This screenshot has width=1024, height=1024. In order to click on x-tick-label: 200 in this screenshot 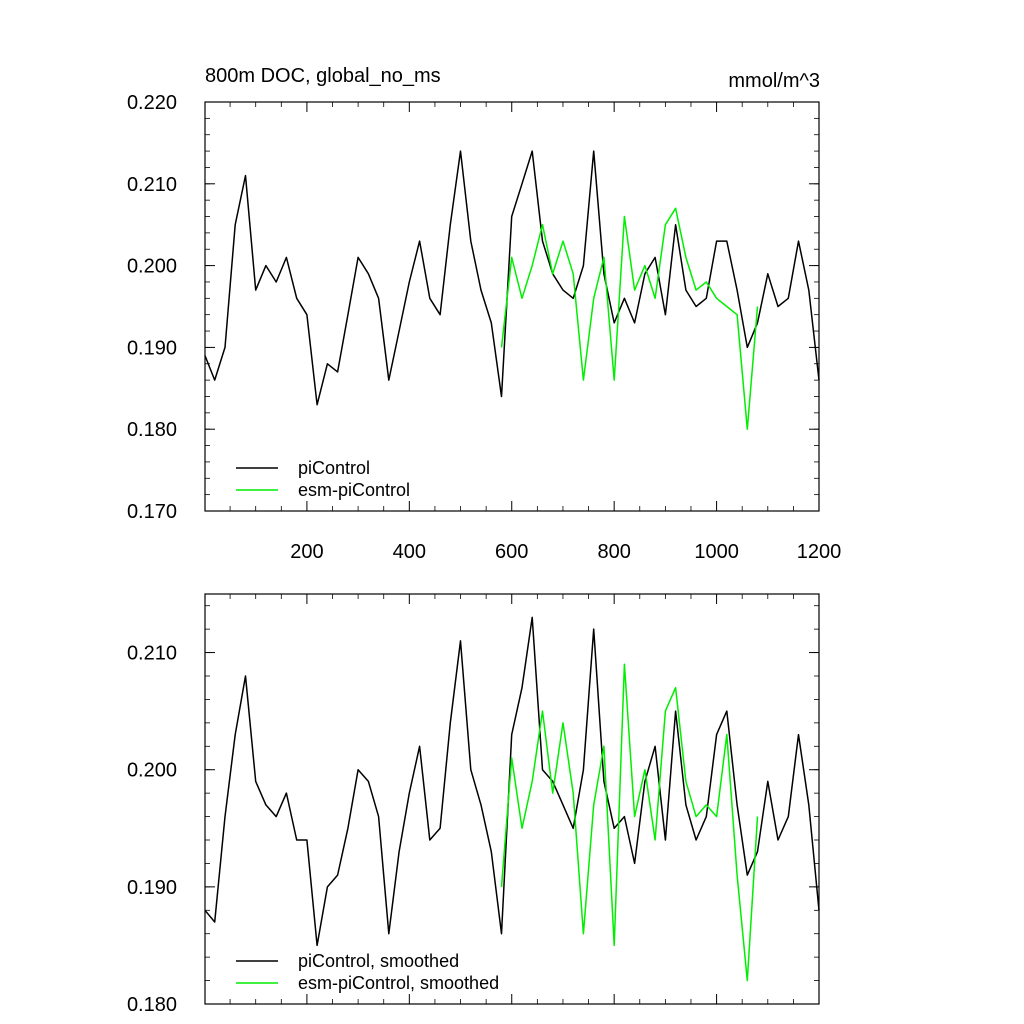, I will do `click(306, 552)`.